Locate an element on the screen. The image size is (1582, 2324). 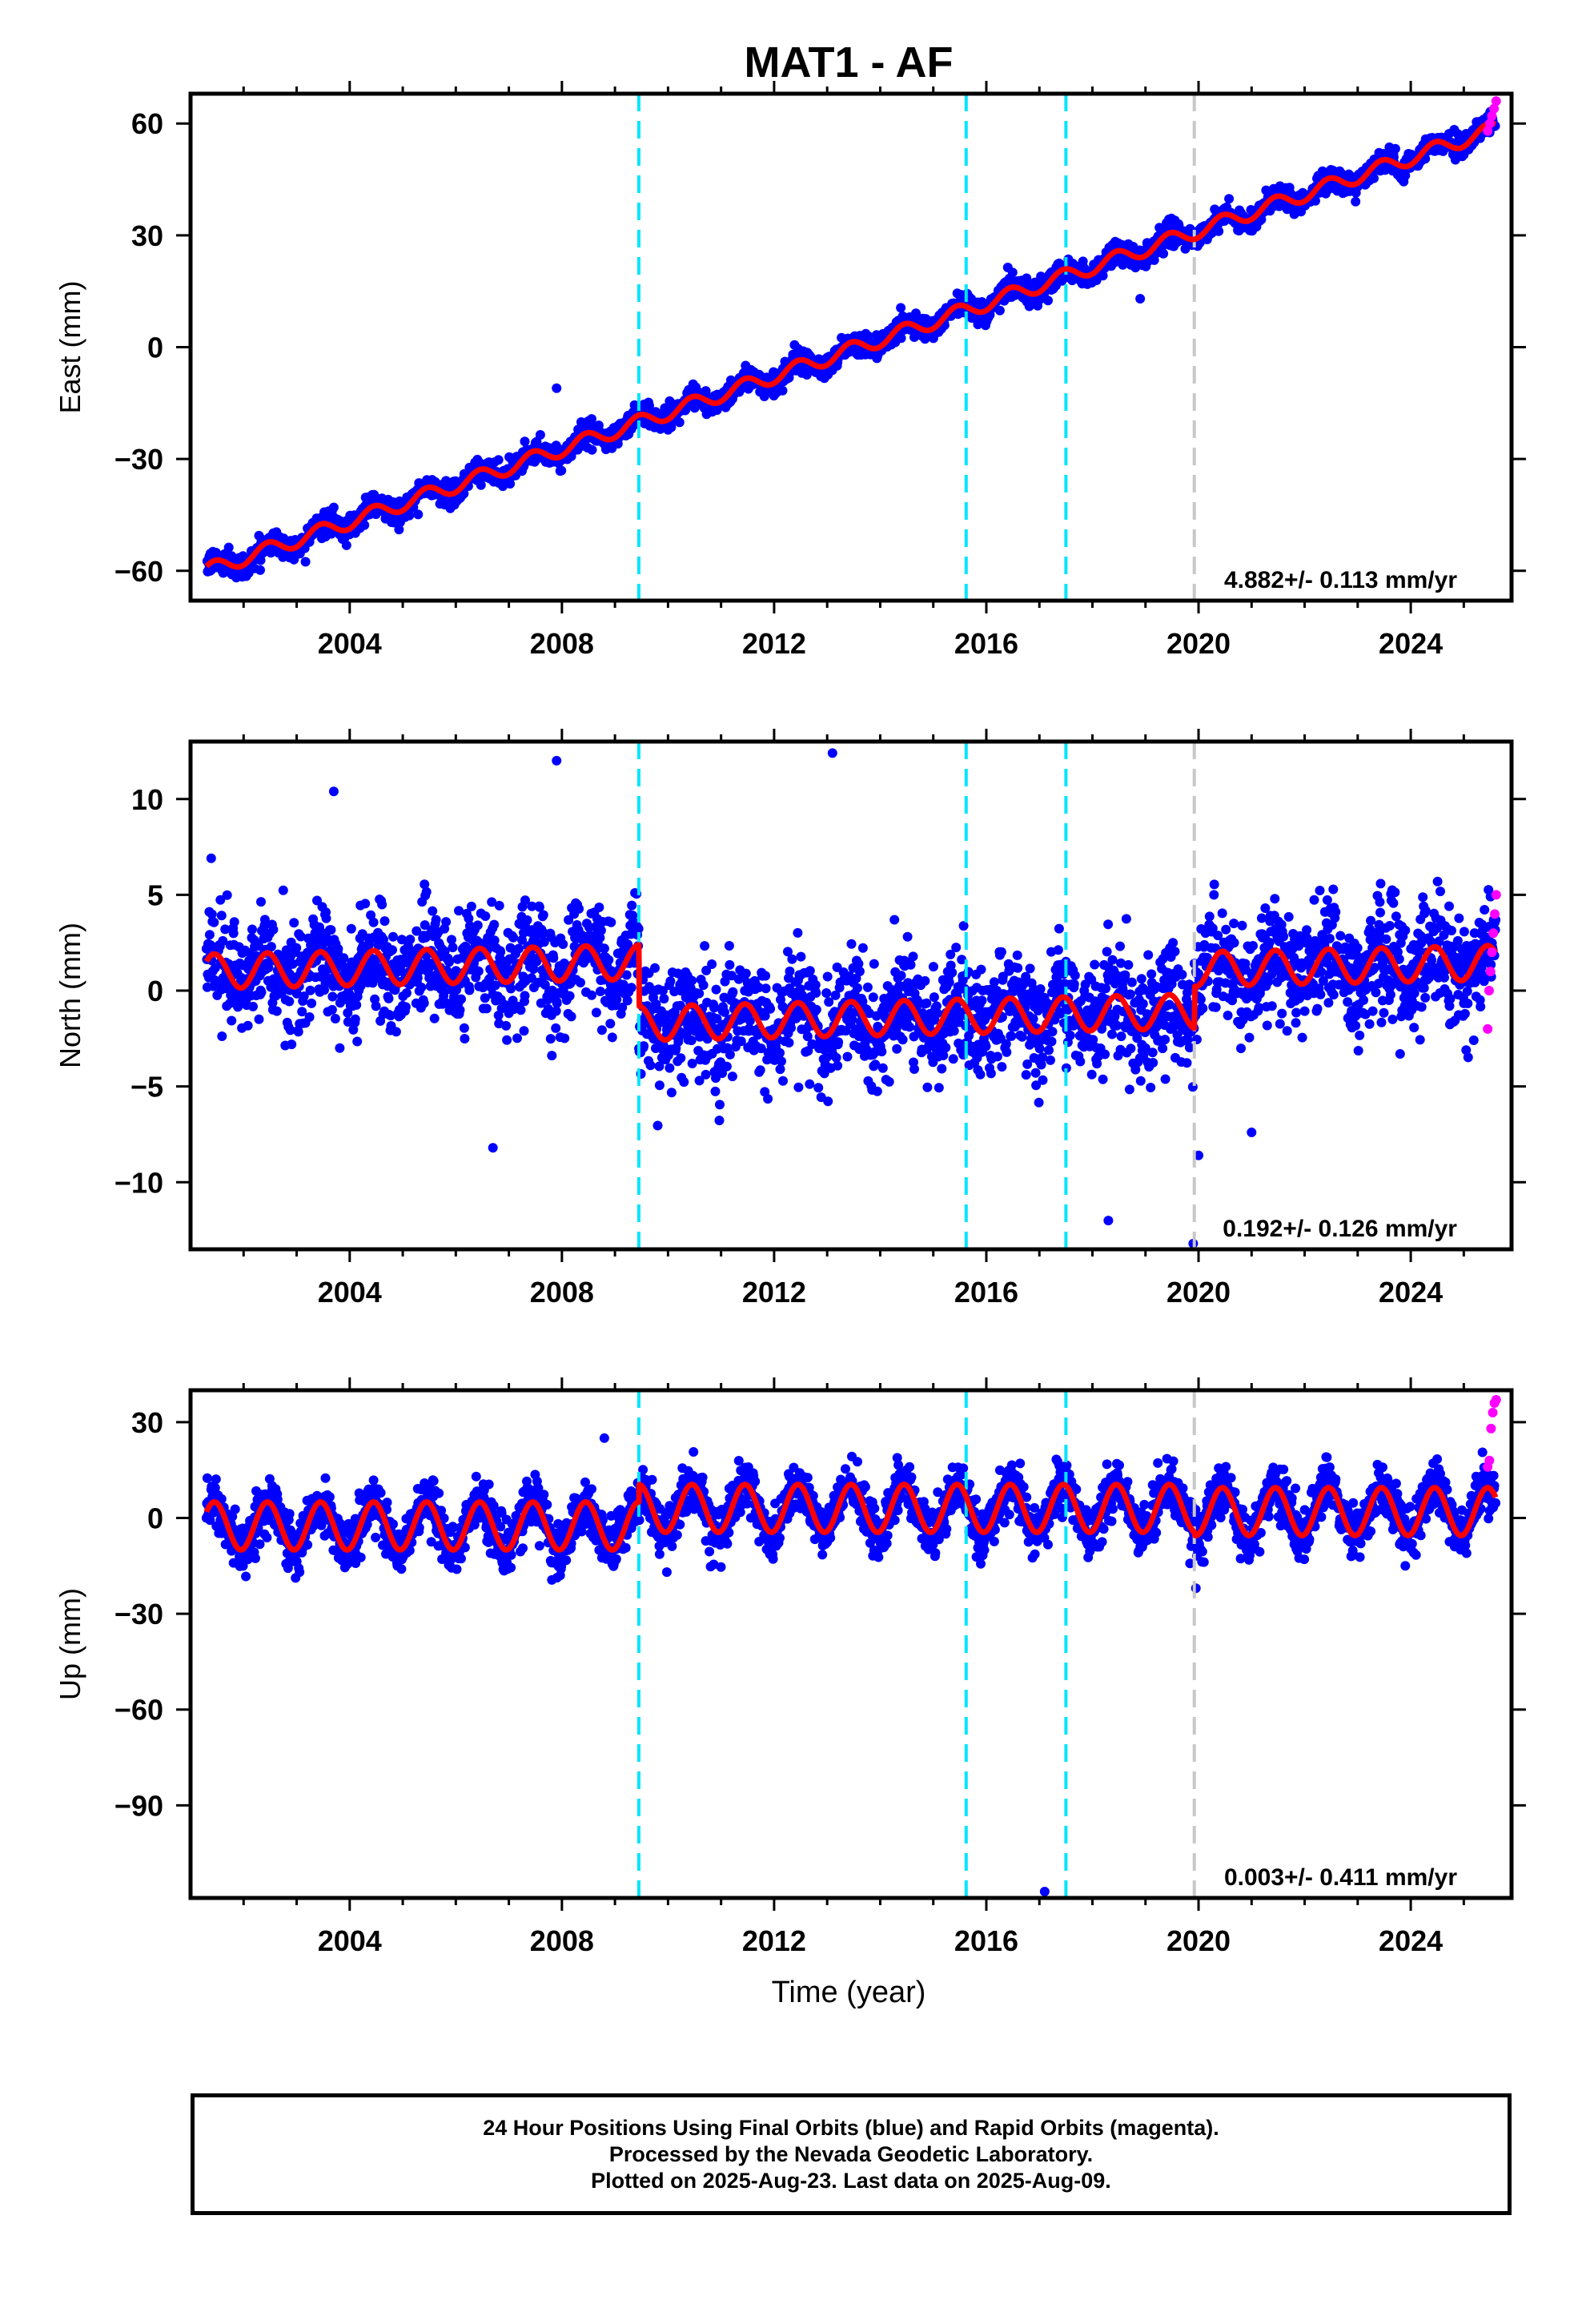
final-orbit-points is located at coordinates (851, 992).